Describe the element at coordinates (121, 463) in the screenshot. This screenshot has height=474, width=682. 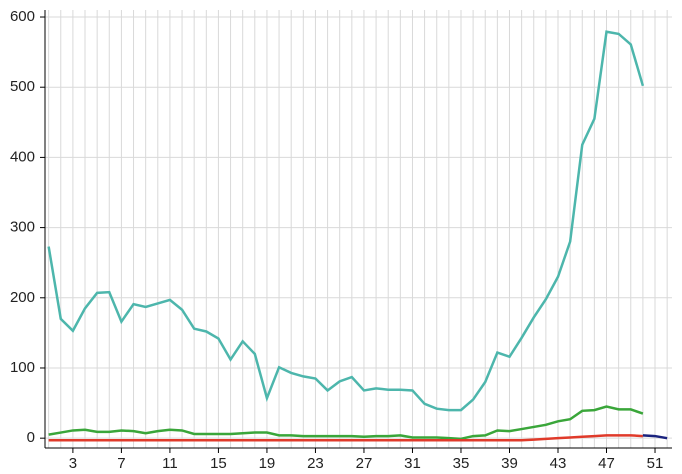
I see `x-tick-label: 7` at that location.